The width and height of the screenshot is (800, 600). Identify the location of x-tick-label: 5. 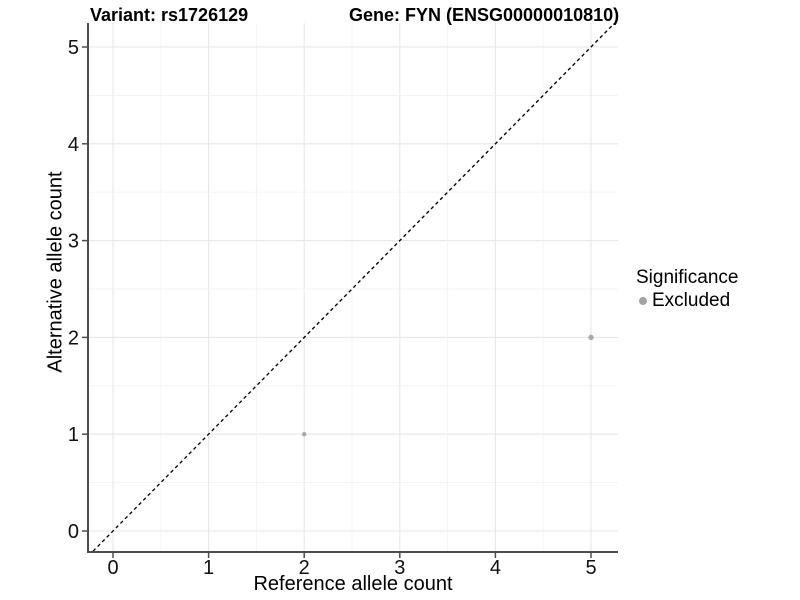
(590, 568).